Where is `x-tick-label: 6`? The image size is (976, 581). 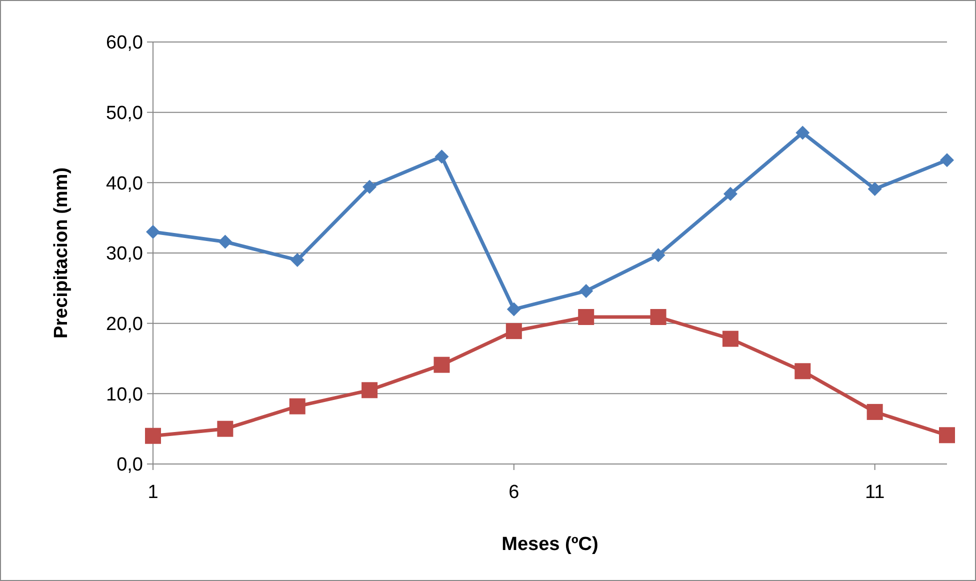
x-tick-label: 6 is located at coordinates (514, 492).